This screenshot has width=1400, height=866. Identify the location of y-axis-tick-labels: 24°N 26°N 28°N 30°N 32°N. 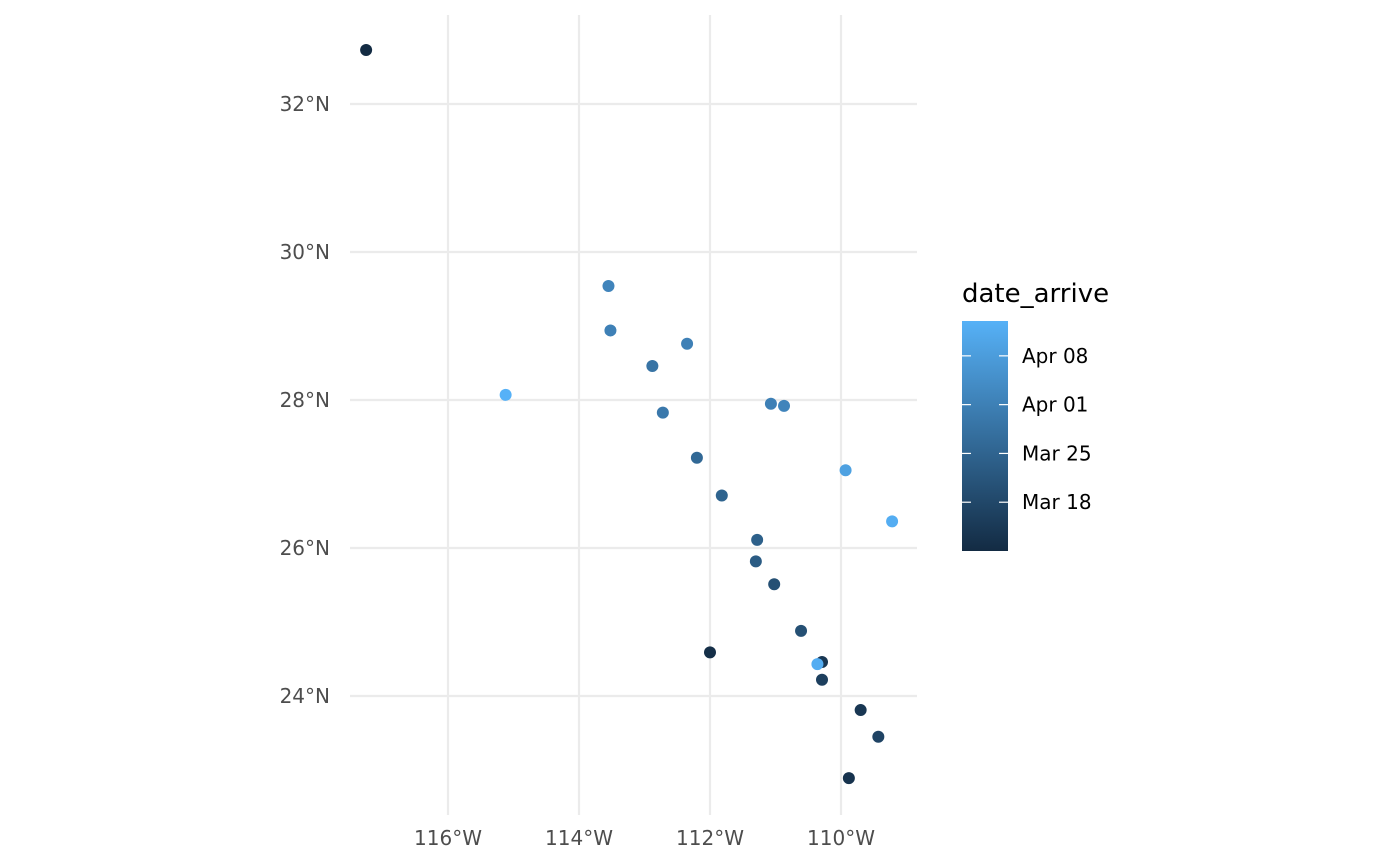
(305, 400).